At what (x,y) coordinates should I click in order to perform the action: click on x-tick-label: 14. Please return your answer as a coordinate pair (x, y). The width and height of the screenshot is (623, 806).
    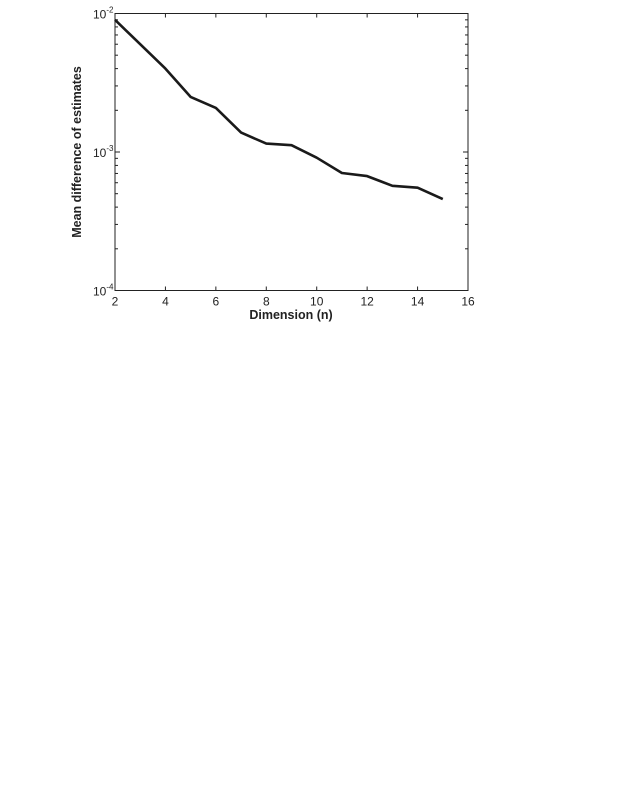
    Looking at the image, I should click on (418, 302).